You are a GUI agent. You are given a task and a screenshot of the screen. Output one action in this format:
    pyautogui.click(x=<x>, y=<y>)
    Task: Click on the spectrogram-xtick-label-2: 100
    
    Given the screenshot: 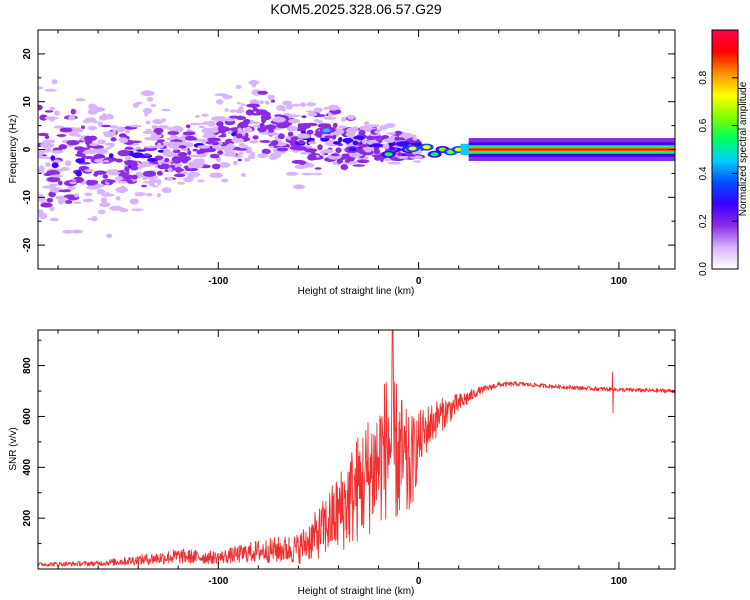 What is the action you would take?
    pyautogui.click(x=619, y=281)
    